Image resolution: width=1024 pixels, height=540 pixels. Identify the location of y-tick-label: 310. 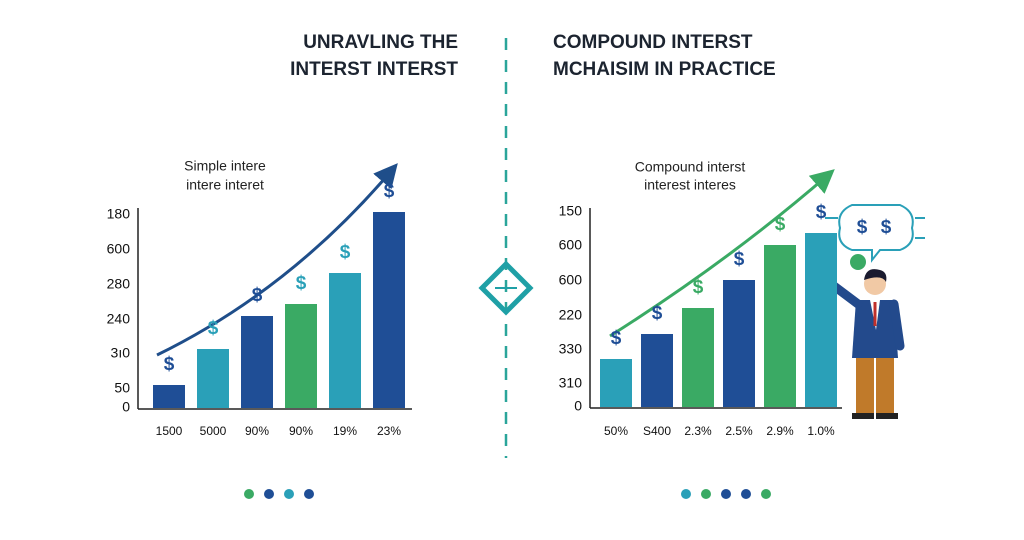
(571, 383).